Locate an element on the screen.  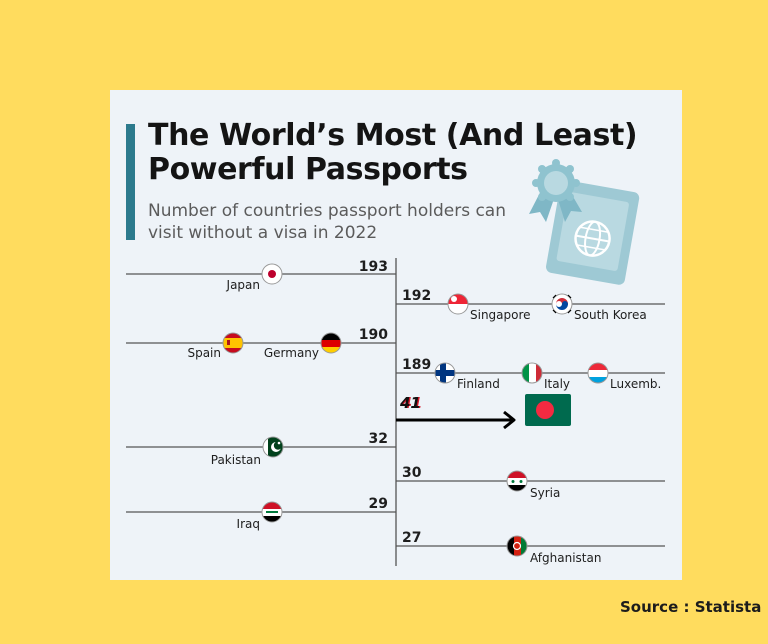
row-193: 193 Japan is located at coordinates (261, 275).